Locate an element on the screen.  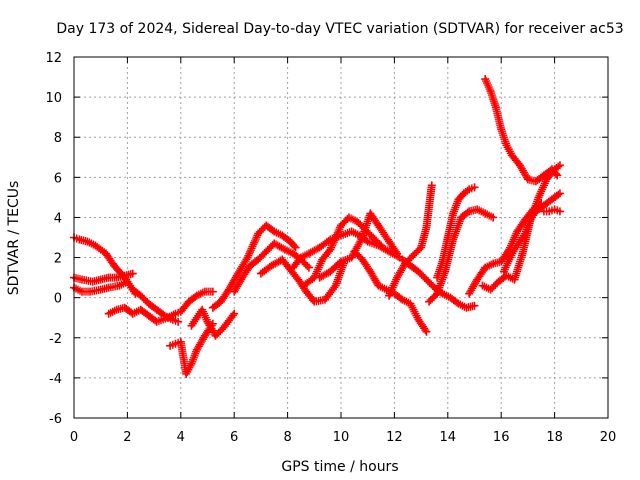
x-tick-label: 16 is located at coordinates (501, 437).